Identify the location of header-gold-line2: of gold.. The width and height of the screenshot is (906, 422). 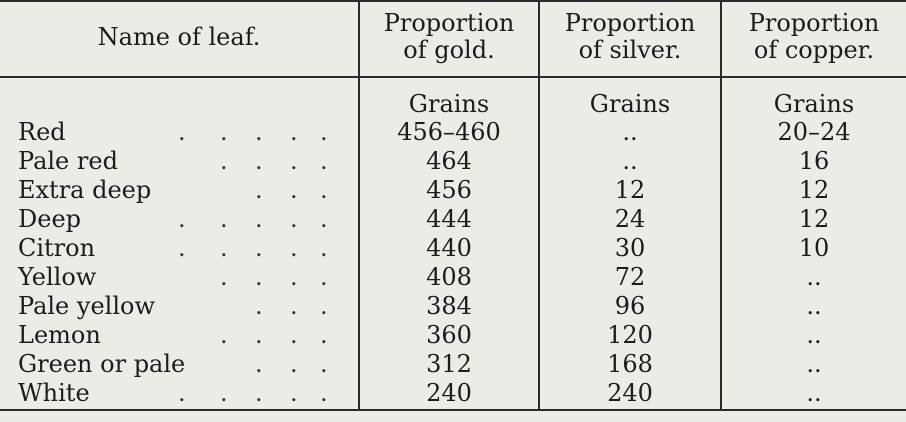
(449, 50).